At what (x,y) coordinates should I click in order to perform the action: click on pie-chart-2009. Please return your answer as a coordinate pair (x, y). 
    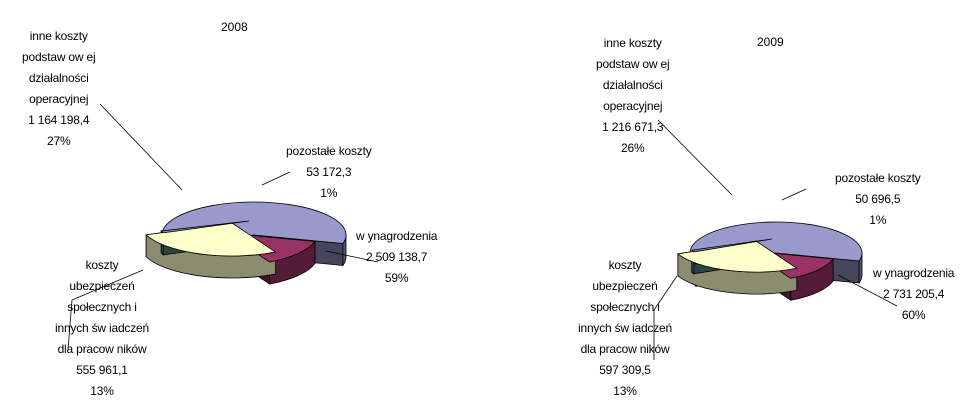
    Looking at the image, I should click on (769, 261).